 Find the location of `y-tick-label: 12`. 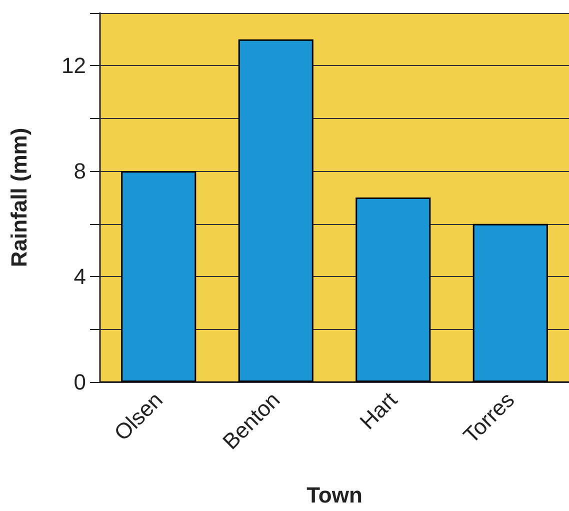

y-tick-label: 12 is located at coordinates (74, 65).